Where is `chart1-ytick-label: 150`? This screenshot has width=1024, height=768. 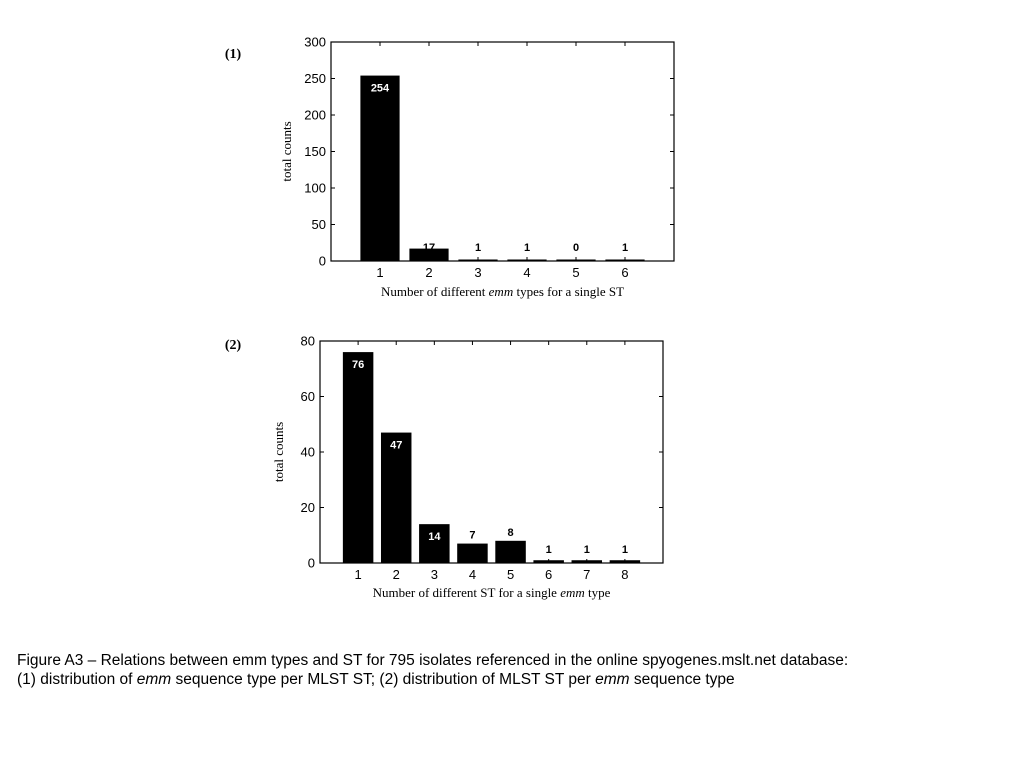 chart1-ytick-label: 150 is located at coordinates (315, 151).